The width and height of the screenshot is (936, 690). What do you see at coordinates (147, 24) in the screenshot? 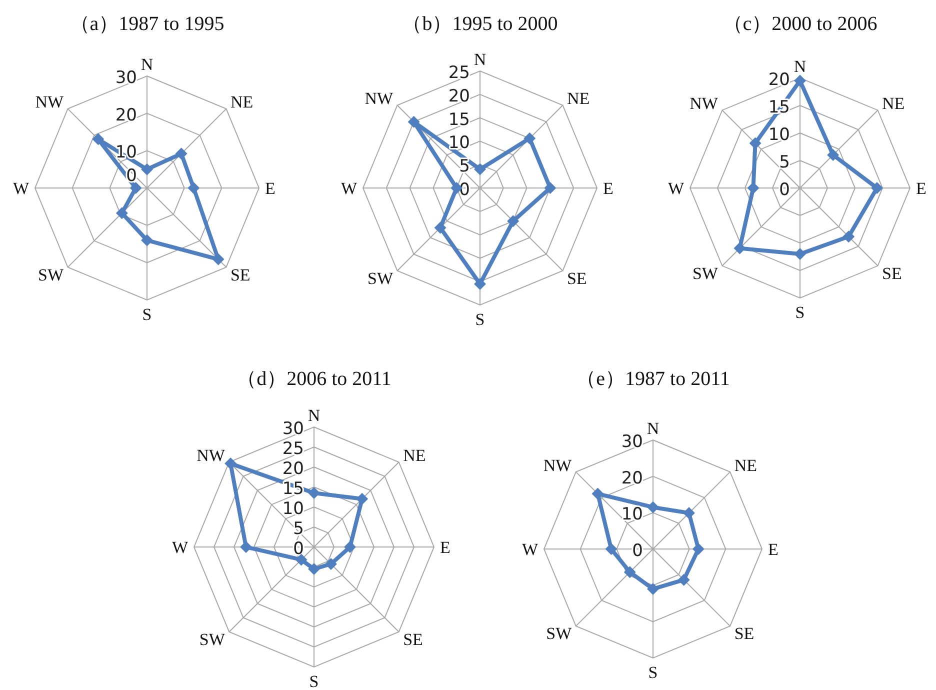
I see `chart-title: （a）1987 to 1995` at bounding box center [147, 24].